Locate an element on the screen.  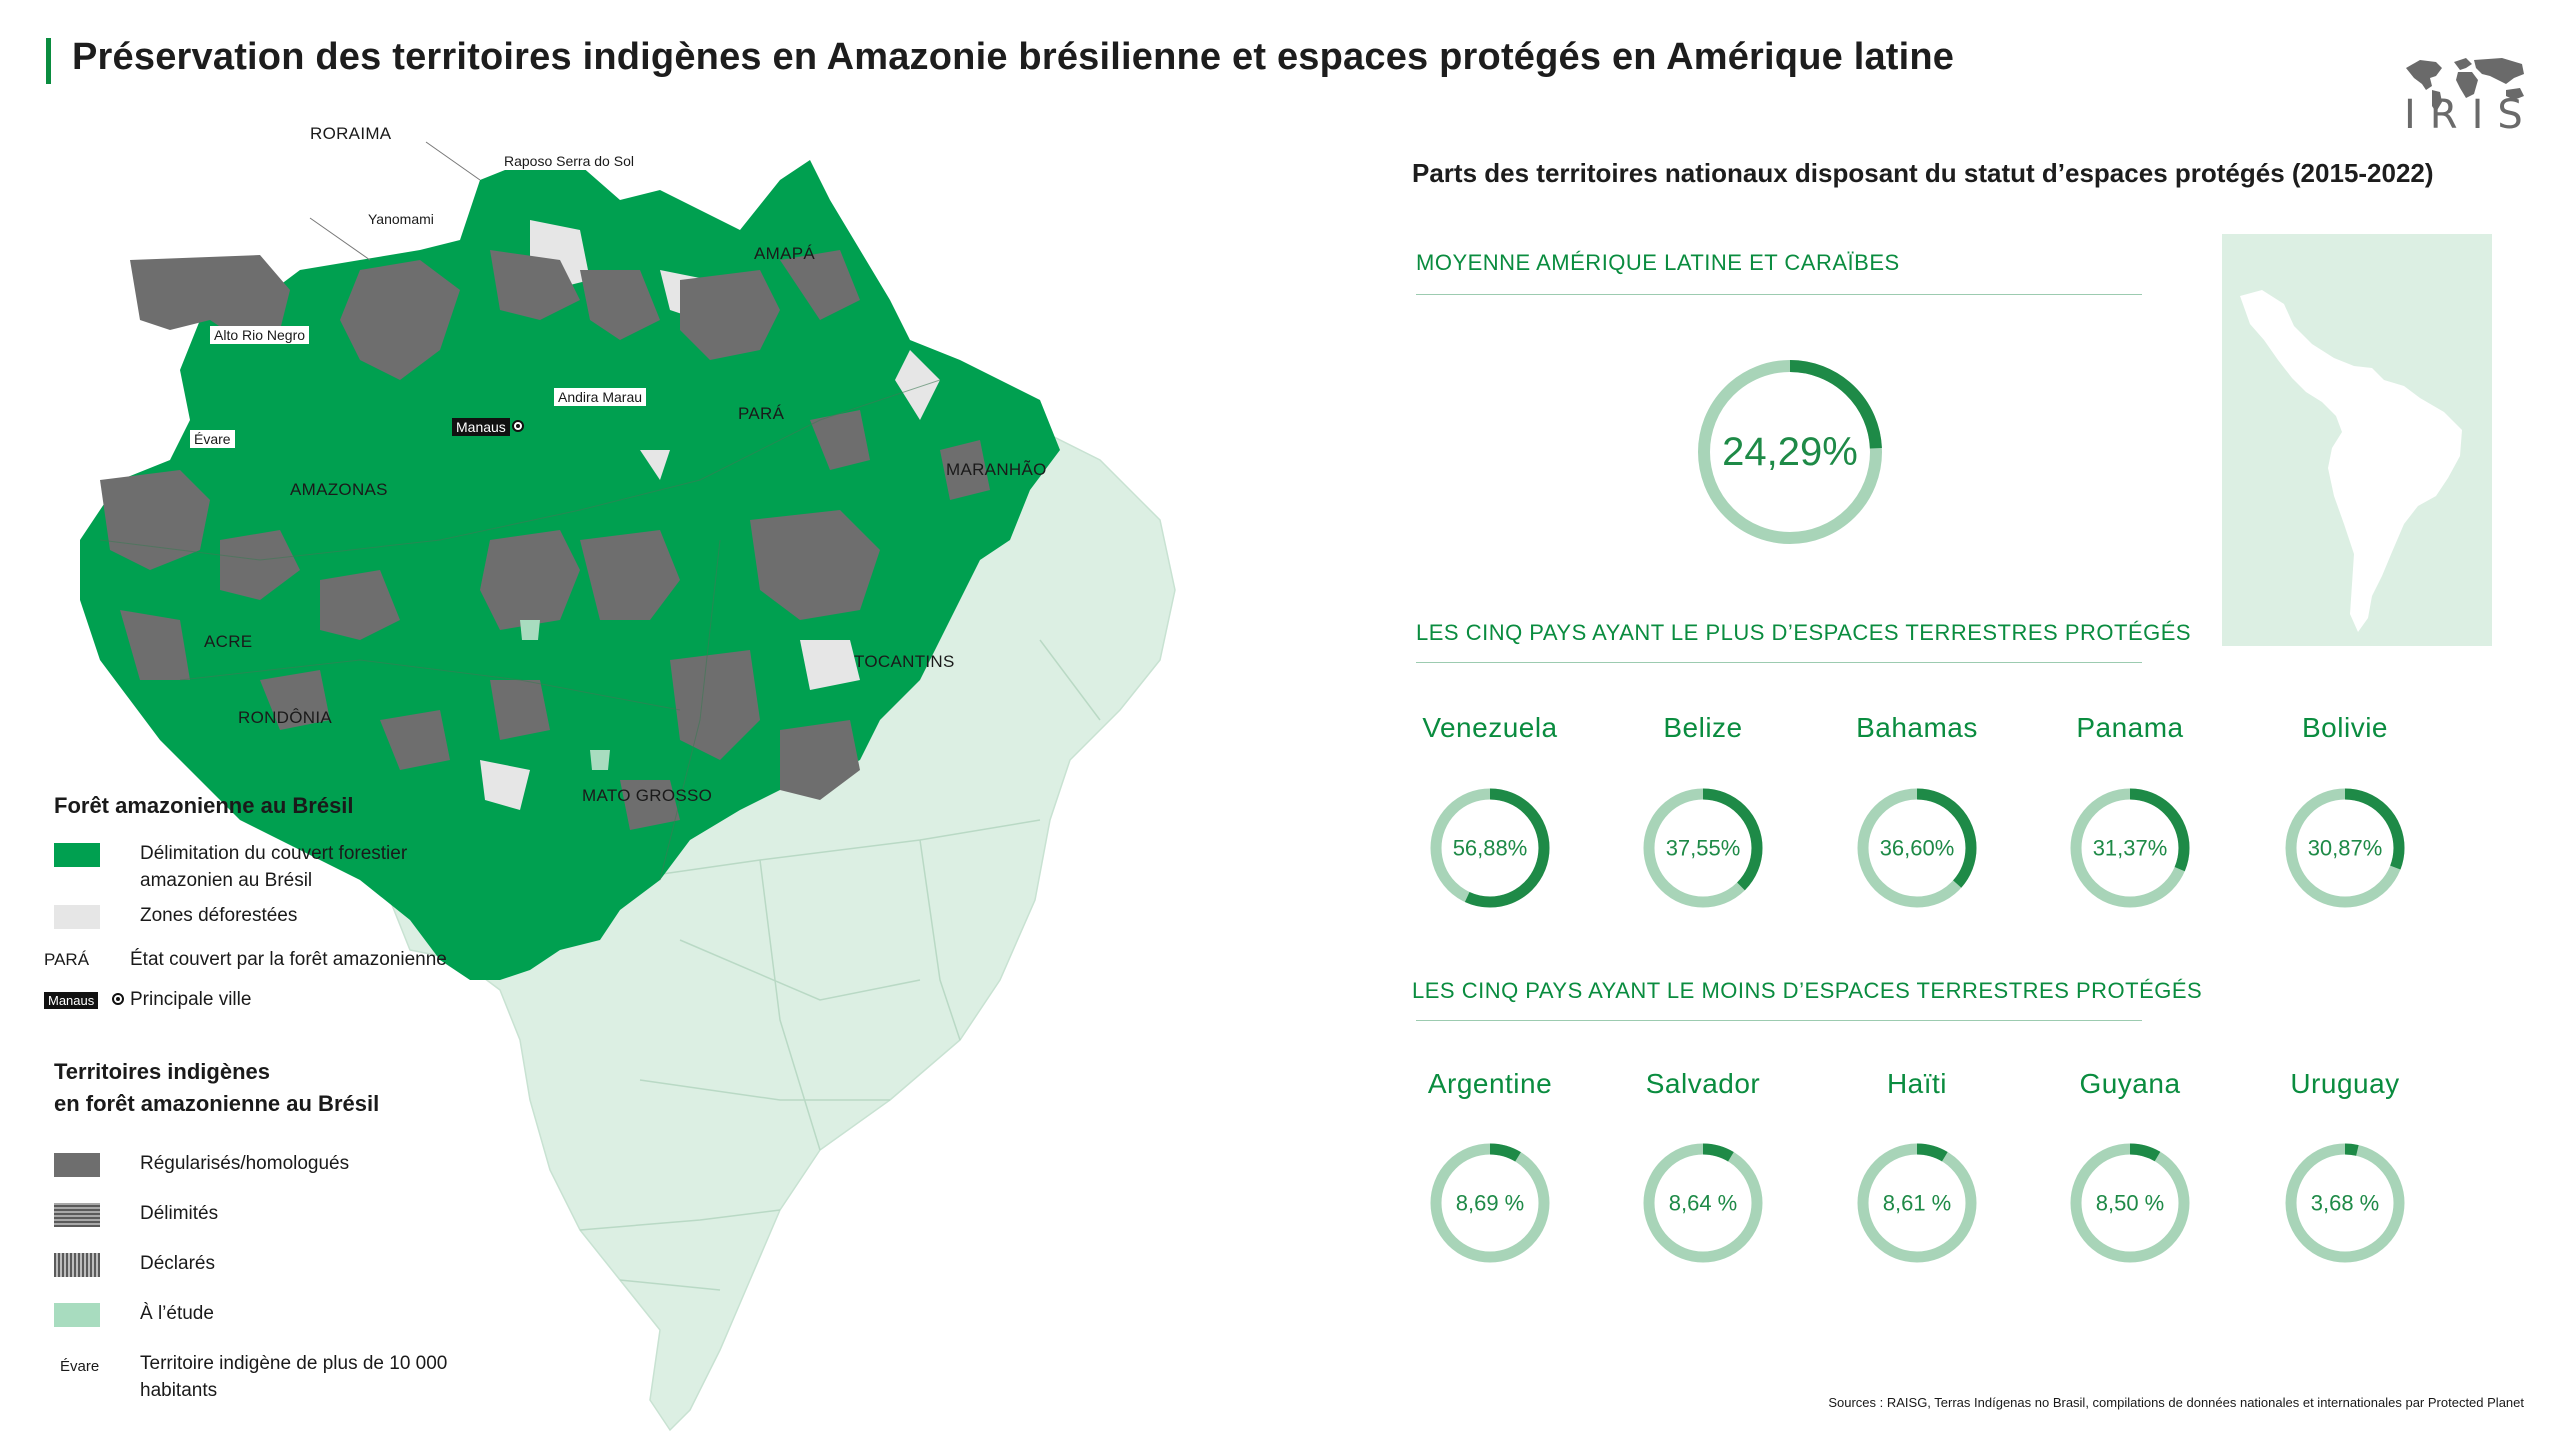
average-donut: 24,29% is located at coordinates (1790, 452).